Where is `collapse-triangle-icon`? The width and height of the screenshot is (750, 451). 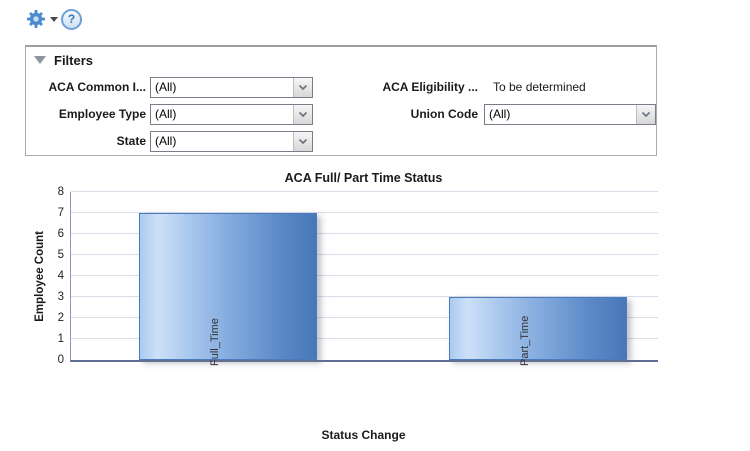
collapse-triangle-icon is located at coordinates (40, 60).